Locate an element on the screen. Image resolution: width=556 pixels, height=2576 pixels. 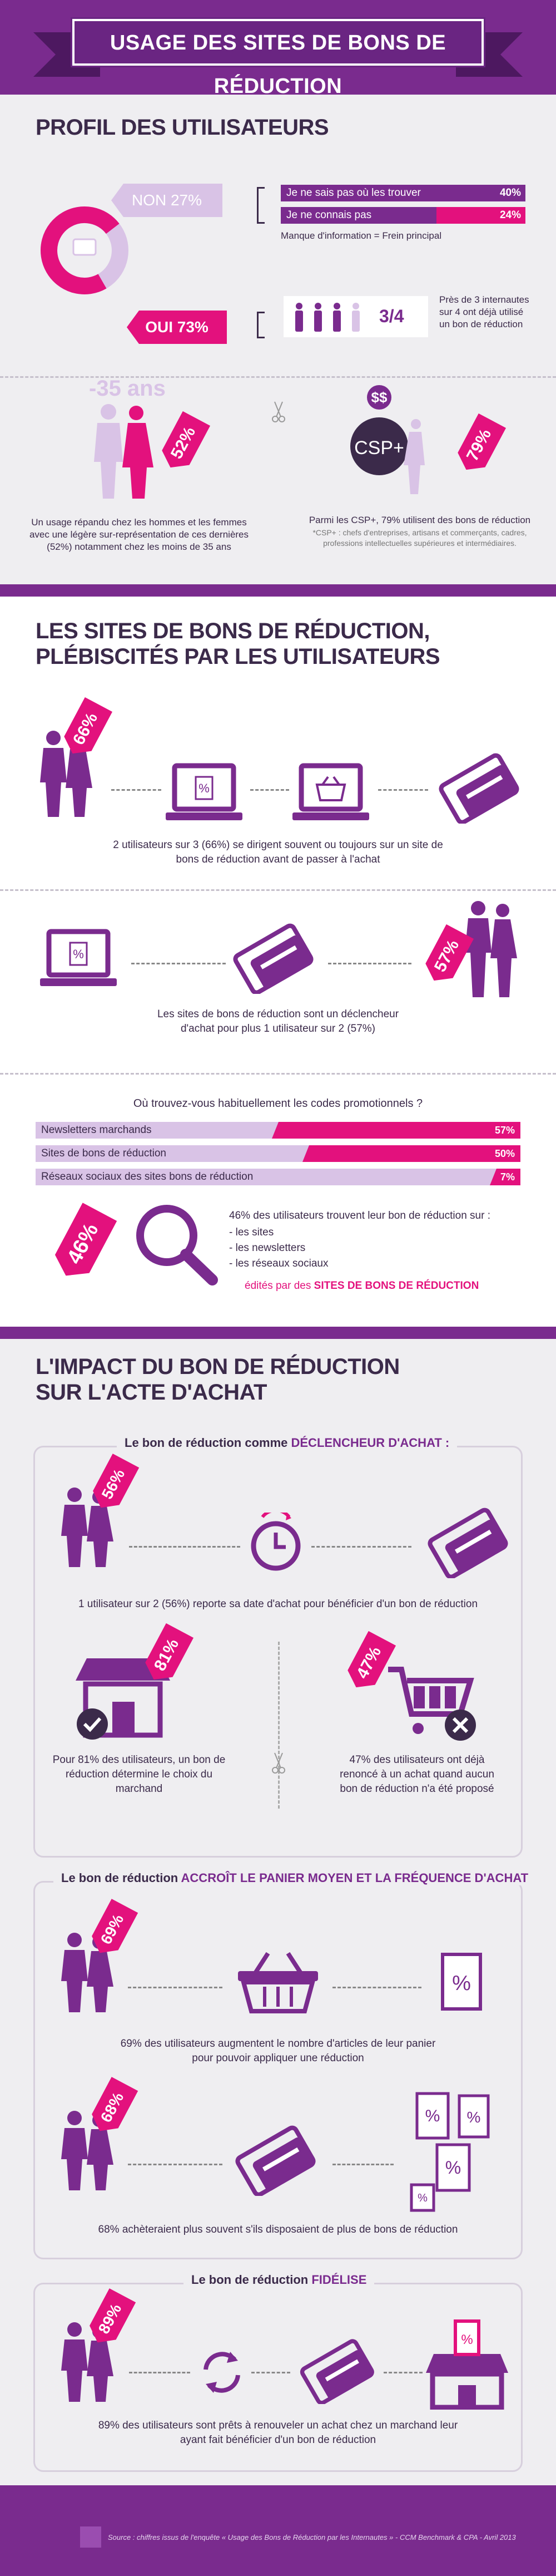
box3-title: Le bon de réduction FIDÉLISE is located at coordinates (279, 2280).